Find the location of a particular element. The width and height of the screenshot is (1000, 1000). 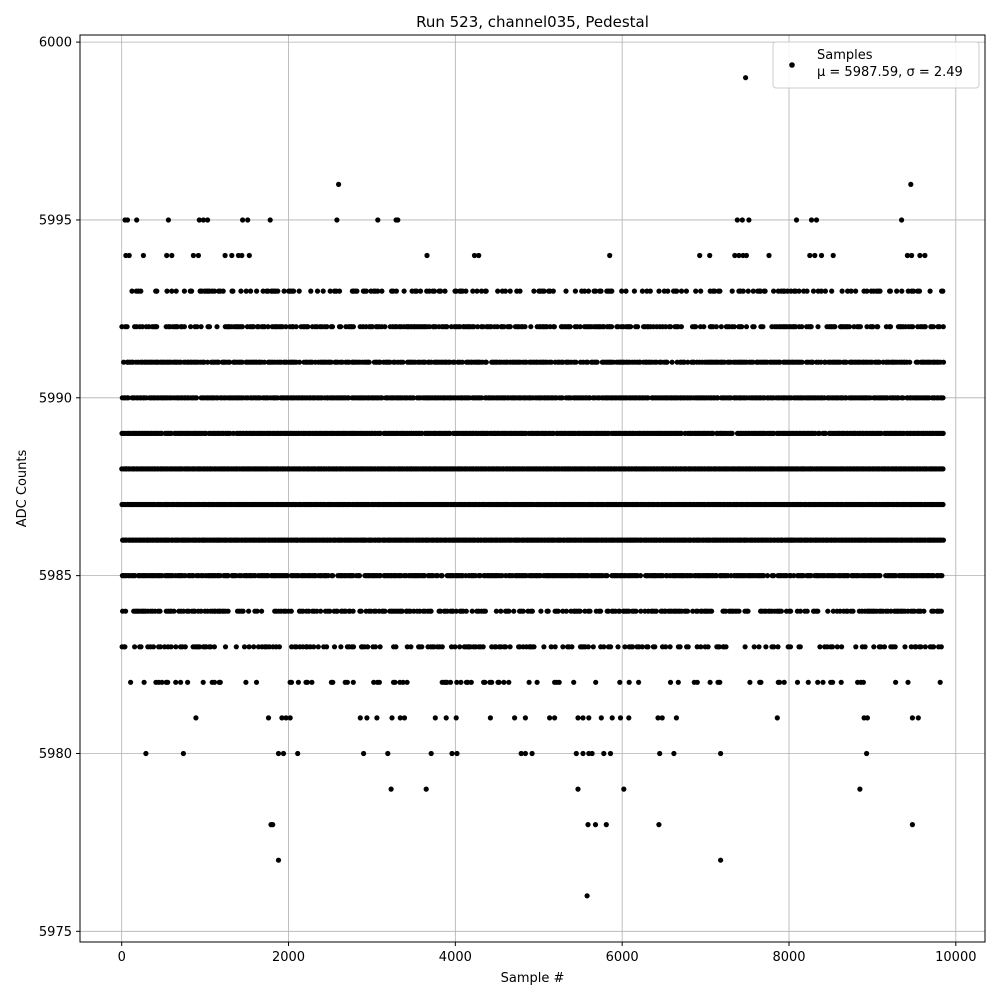

legend-box is located at coordinates (876, 65).